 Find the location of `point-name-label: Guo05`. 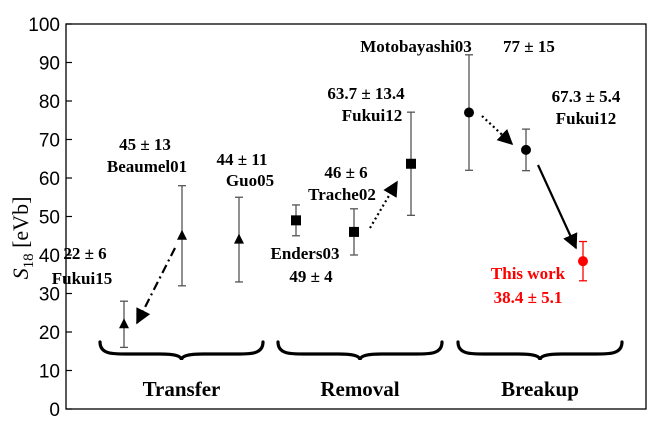

point-name-label: Guo05 is located at coordinates (250, 180).